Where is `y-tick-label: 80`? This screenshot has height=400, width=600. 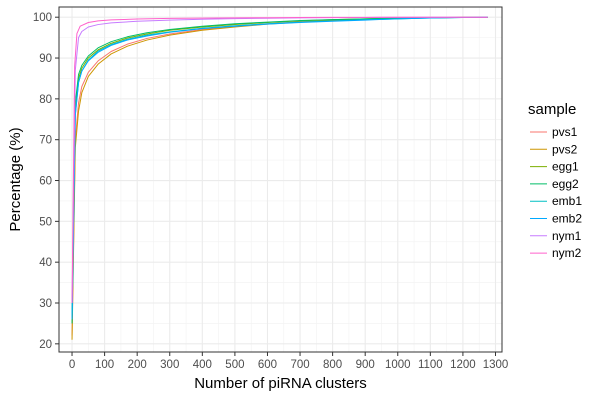
y-tick-label: 80 is located at coordinates (45, 100).